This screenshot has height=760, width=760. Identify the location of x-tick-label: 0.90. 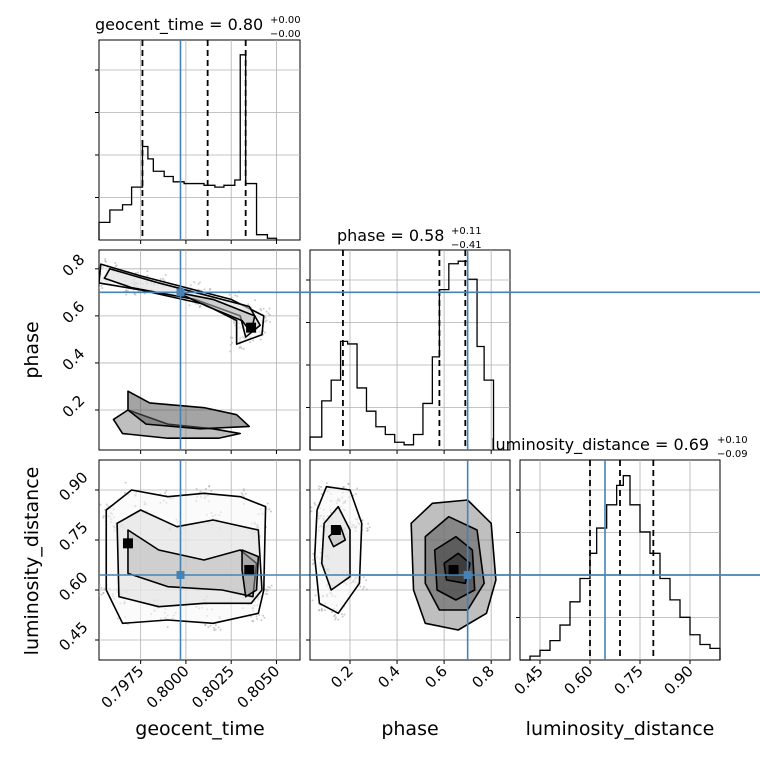
(678, 680).